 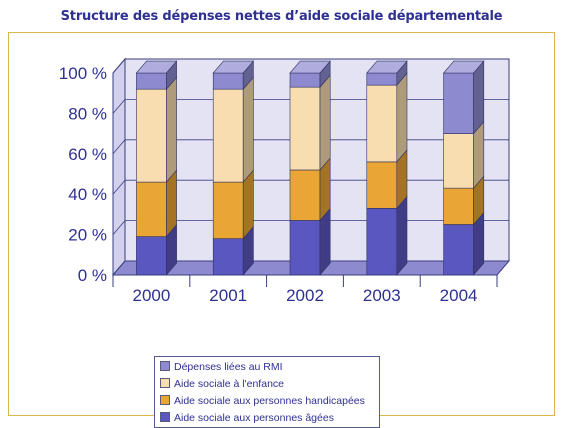 I want to click on x-tick-label: 2001, so click(x=228, y=295).